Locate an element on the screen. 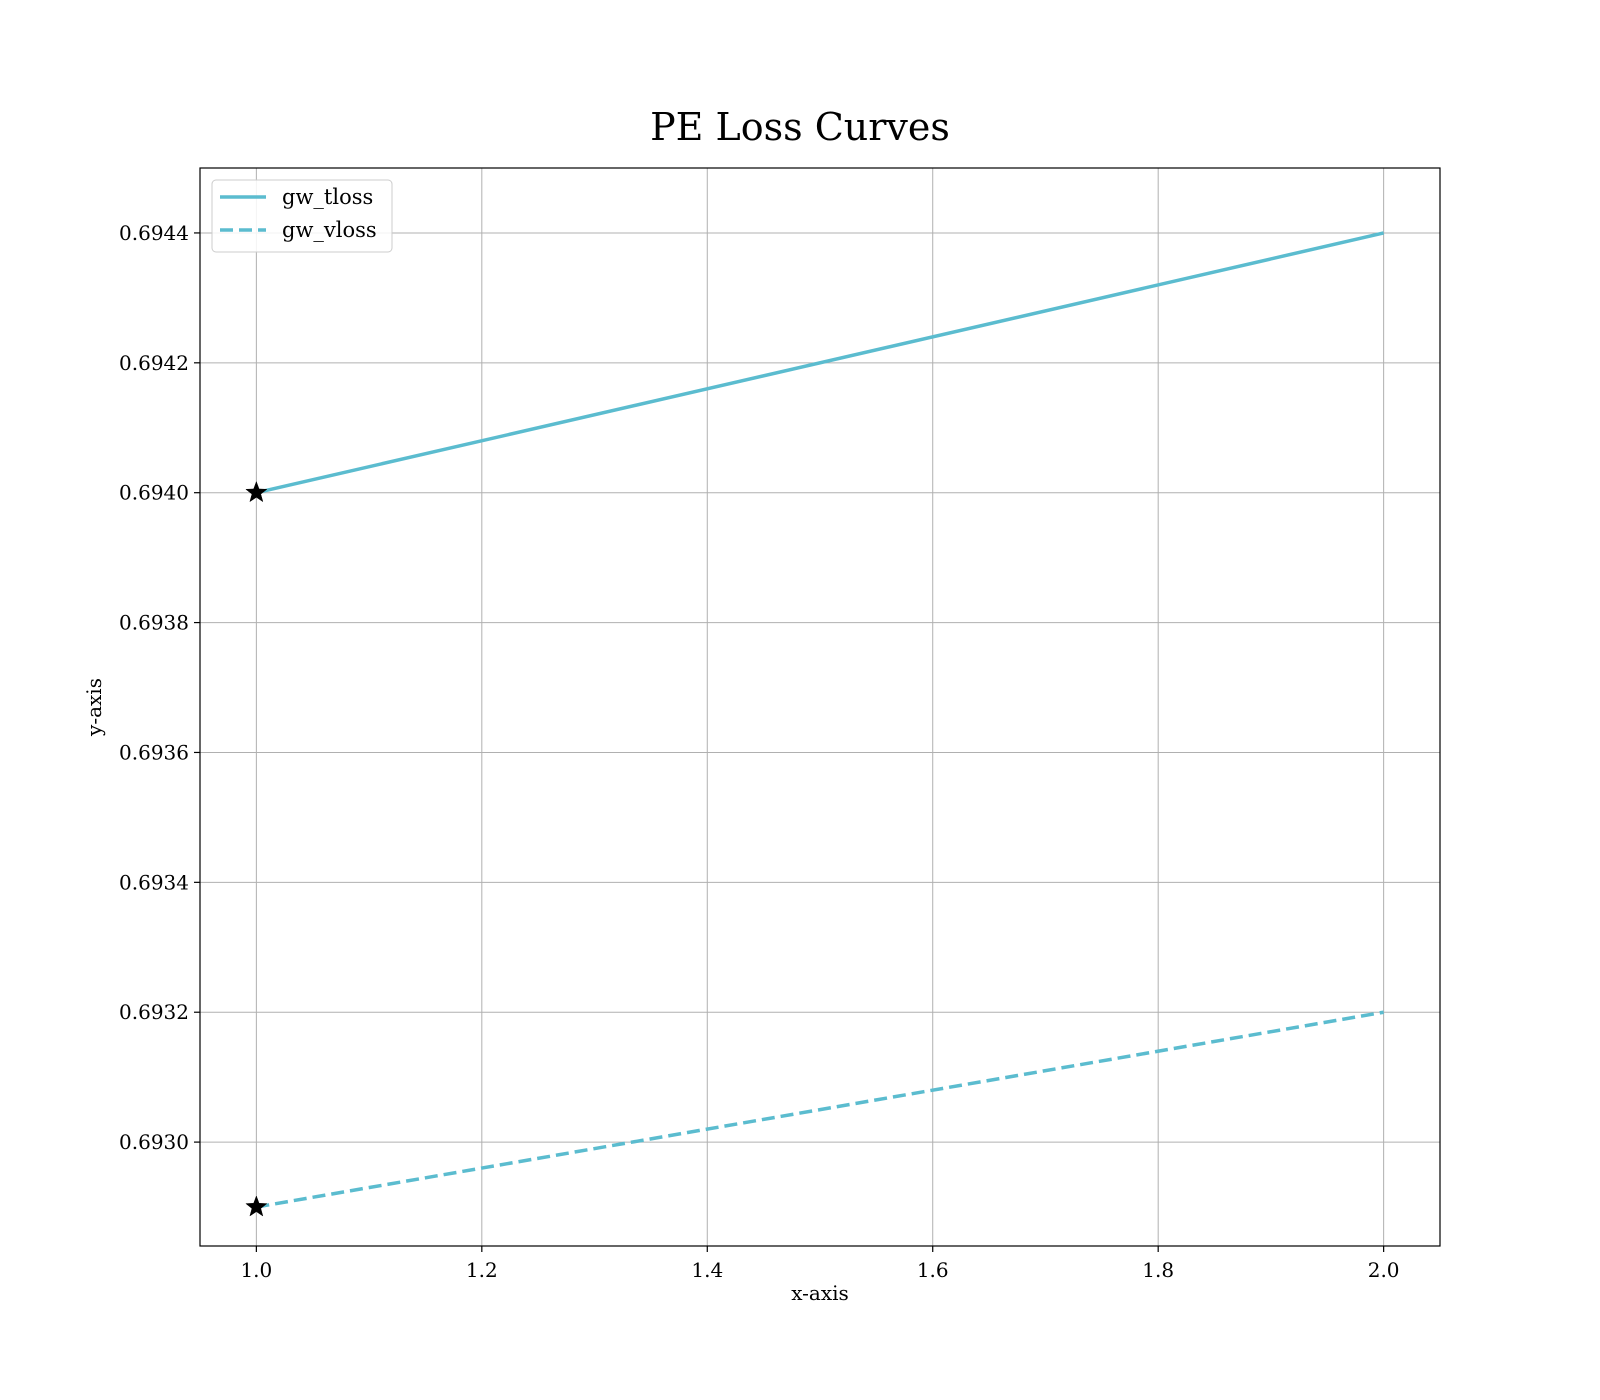 The height and width of the screenshot is (1400, 1600). y-tick-label: 0.6940 is located at coordinates (154, 493).